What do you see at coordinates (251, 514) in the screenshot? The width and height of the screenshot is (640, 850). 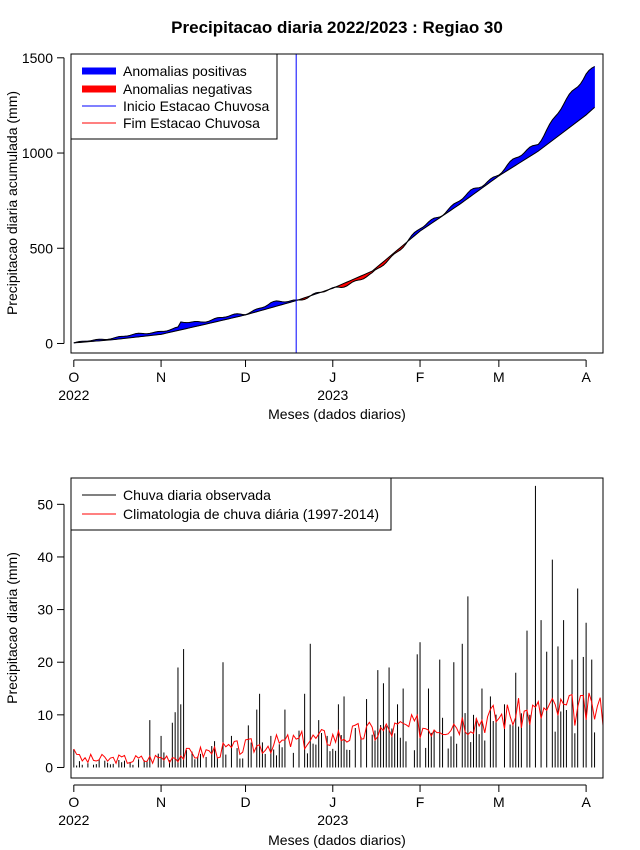 I see `legend-label-climatology: Climatologia de chuva diária (1997-2014)` at bounding box center [251, 514].